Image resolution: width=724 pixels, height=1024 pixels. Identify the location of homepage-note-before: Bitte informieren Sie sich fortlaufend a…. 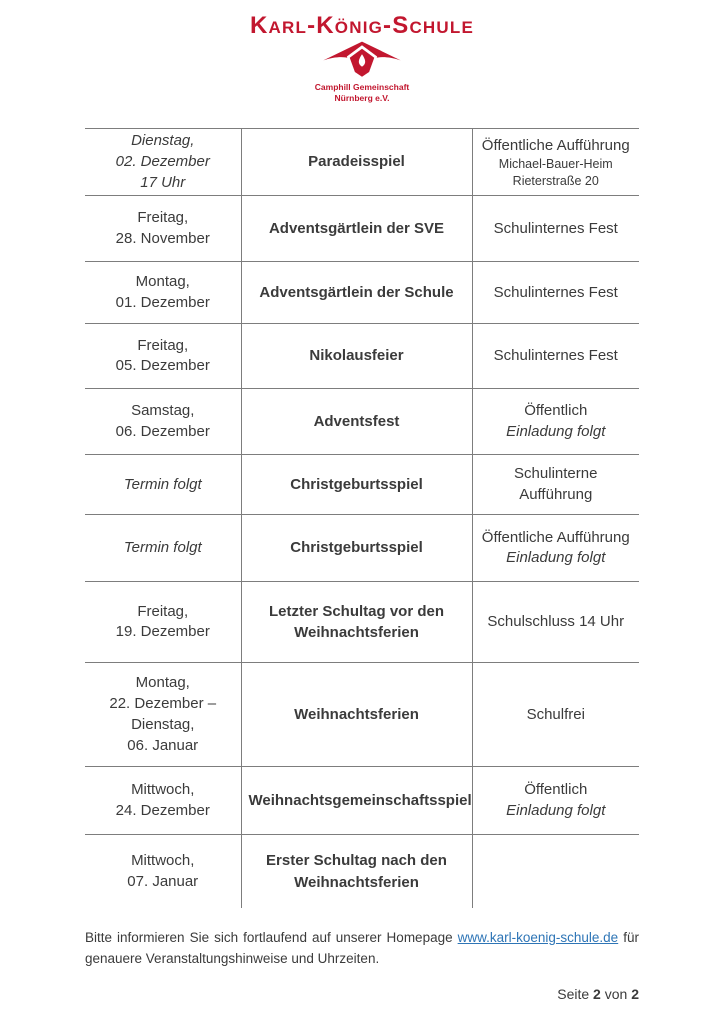
(271, 938).